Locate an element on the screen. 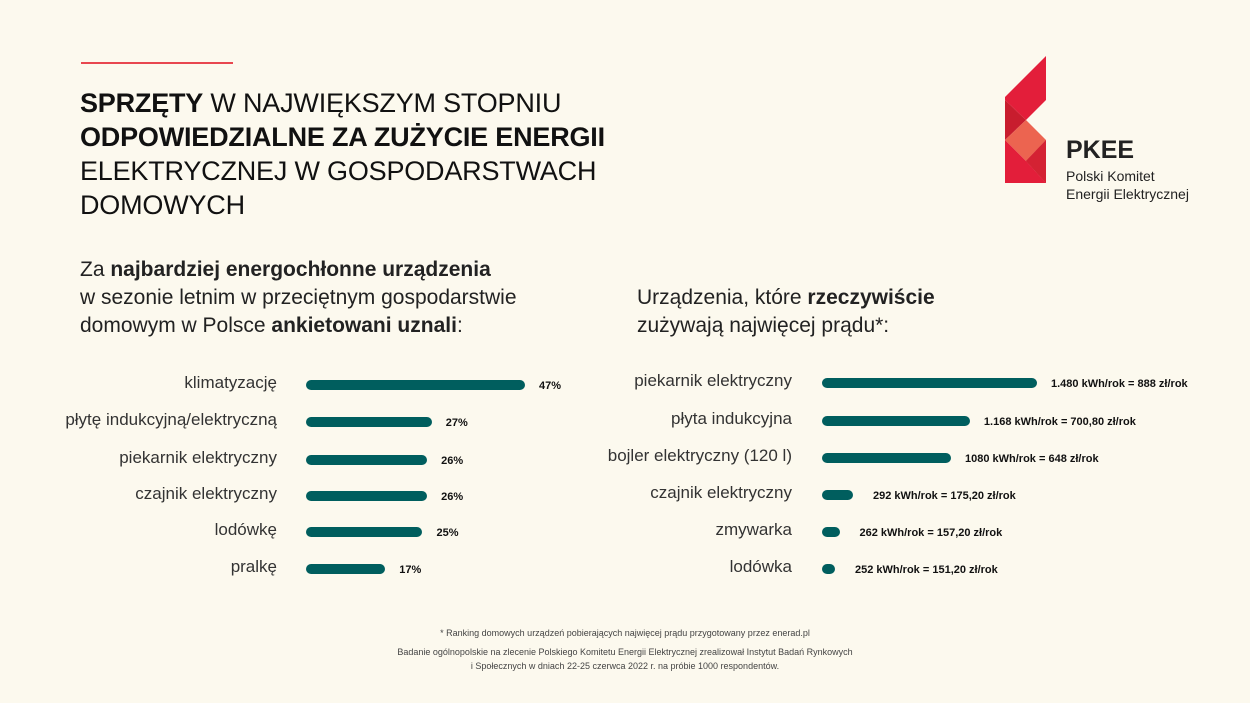 This screenshot has width=1250, height=703. logo-name-line1: Polski Komitet is located at coordinates (1110, 176).